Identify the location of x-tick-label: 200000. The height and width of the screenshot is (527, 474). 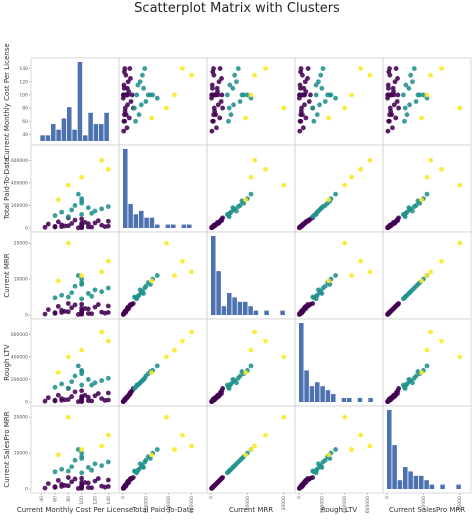
(322, 504).